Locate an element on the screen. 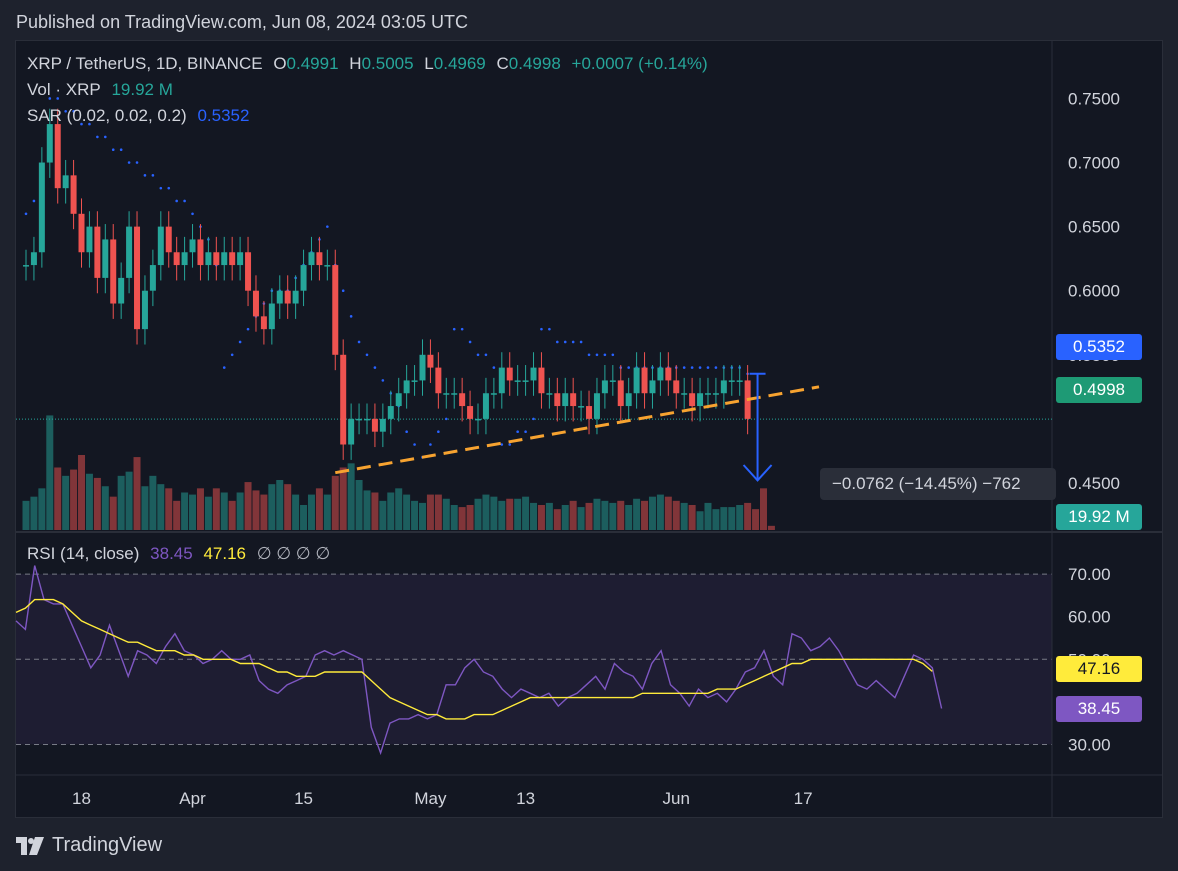  rsi-ma-value: 47.16 is located at coordinates (224, 553).